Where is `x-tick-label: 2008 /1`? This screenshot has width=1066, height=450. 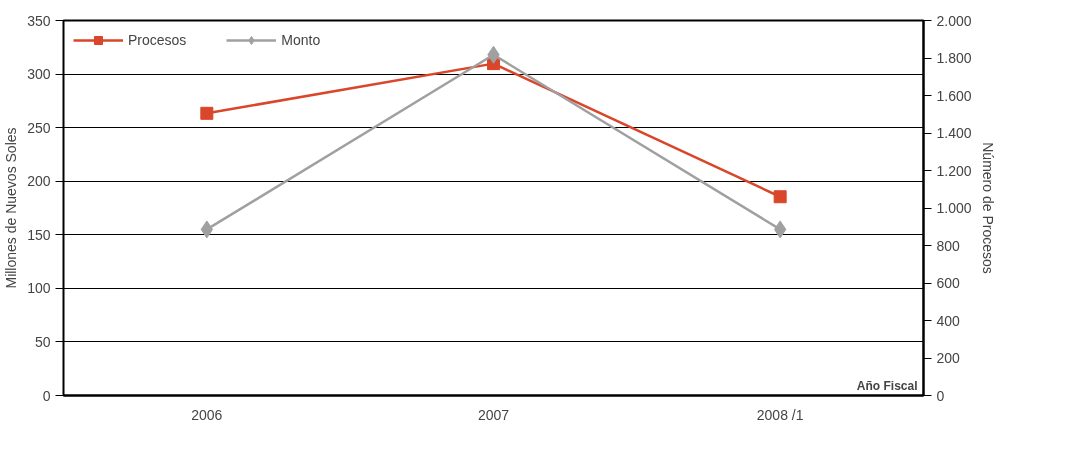 x-tick-label: 2008 /1 is located at coordinates (780, 414).